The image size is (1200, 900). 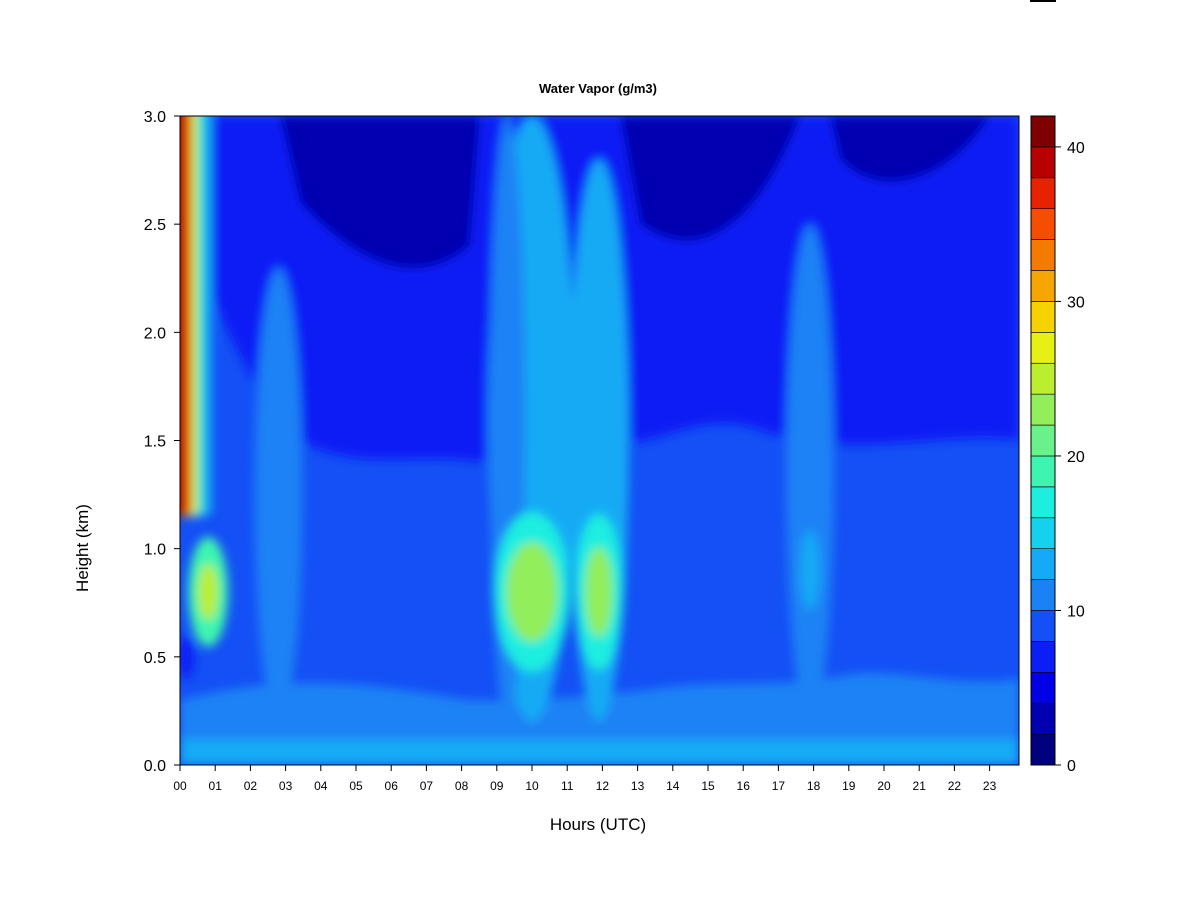 I want to click on x-tick-label: 18, so click(x=814, y=786).